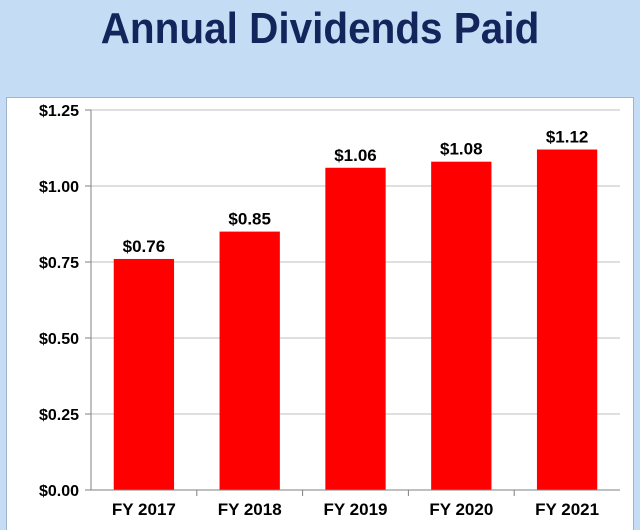 The image size is (640, 530). What do you see at coordinates (59, 111) in the screenshot?
I see `y-tick-label: $1.25` at bounding box center [59, 111].